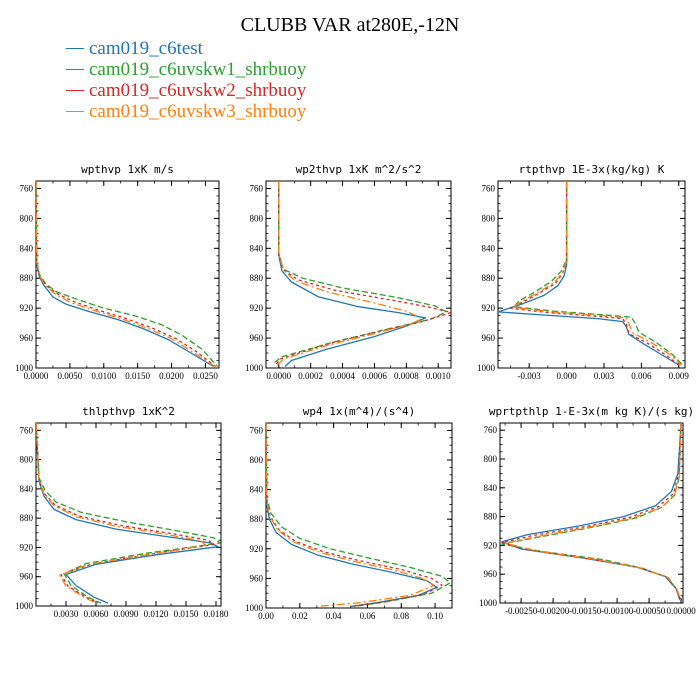  I want to click on x-tick-label: 0.003, so click(604, 376).